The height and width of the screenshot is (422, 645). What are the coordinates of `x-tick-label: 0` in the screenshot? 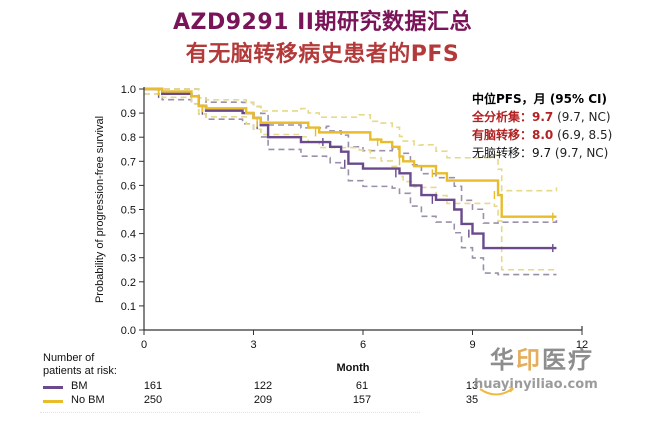 It's located at (144, 345).